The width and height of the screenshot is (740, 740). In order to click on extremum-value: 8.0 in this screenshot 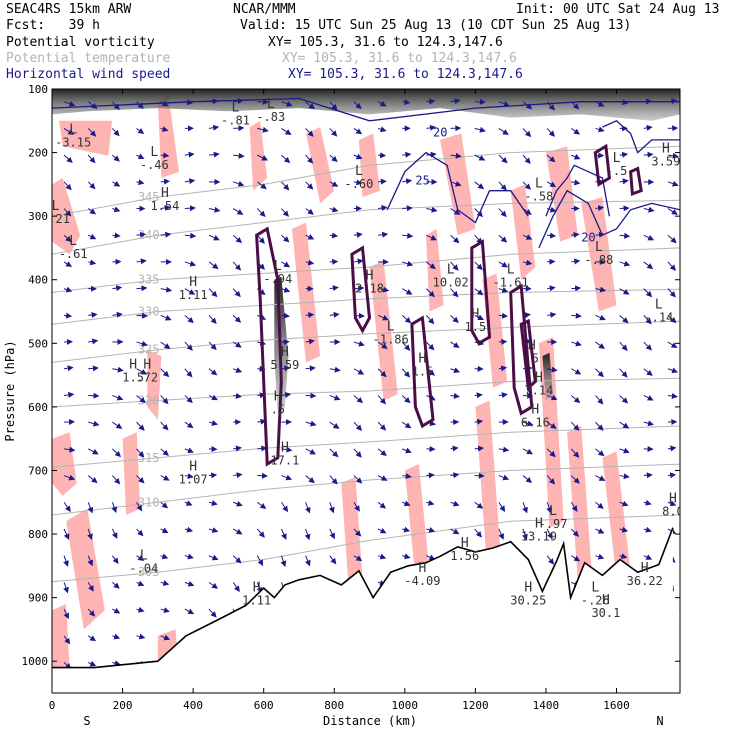, I will do `click(673, 511)`.